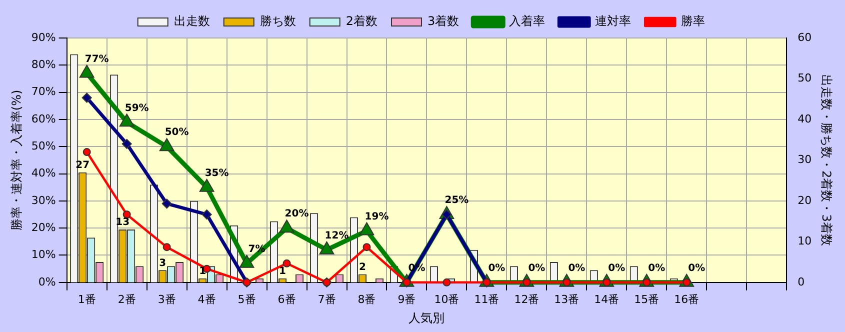 The height and width of the screenshot is (332, 845). Describe the element at coordinates (43, 65) in the screenshot. I see `y-tick-label: 80%` at that location.